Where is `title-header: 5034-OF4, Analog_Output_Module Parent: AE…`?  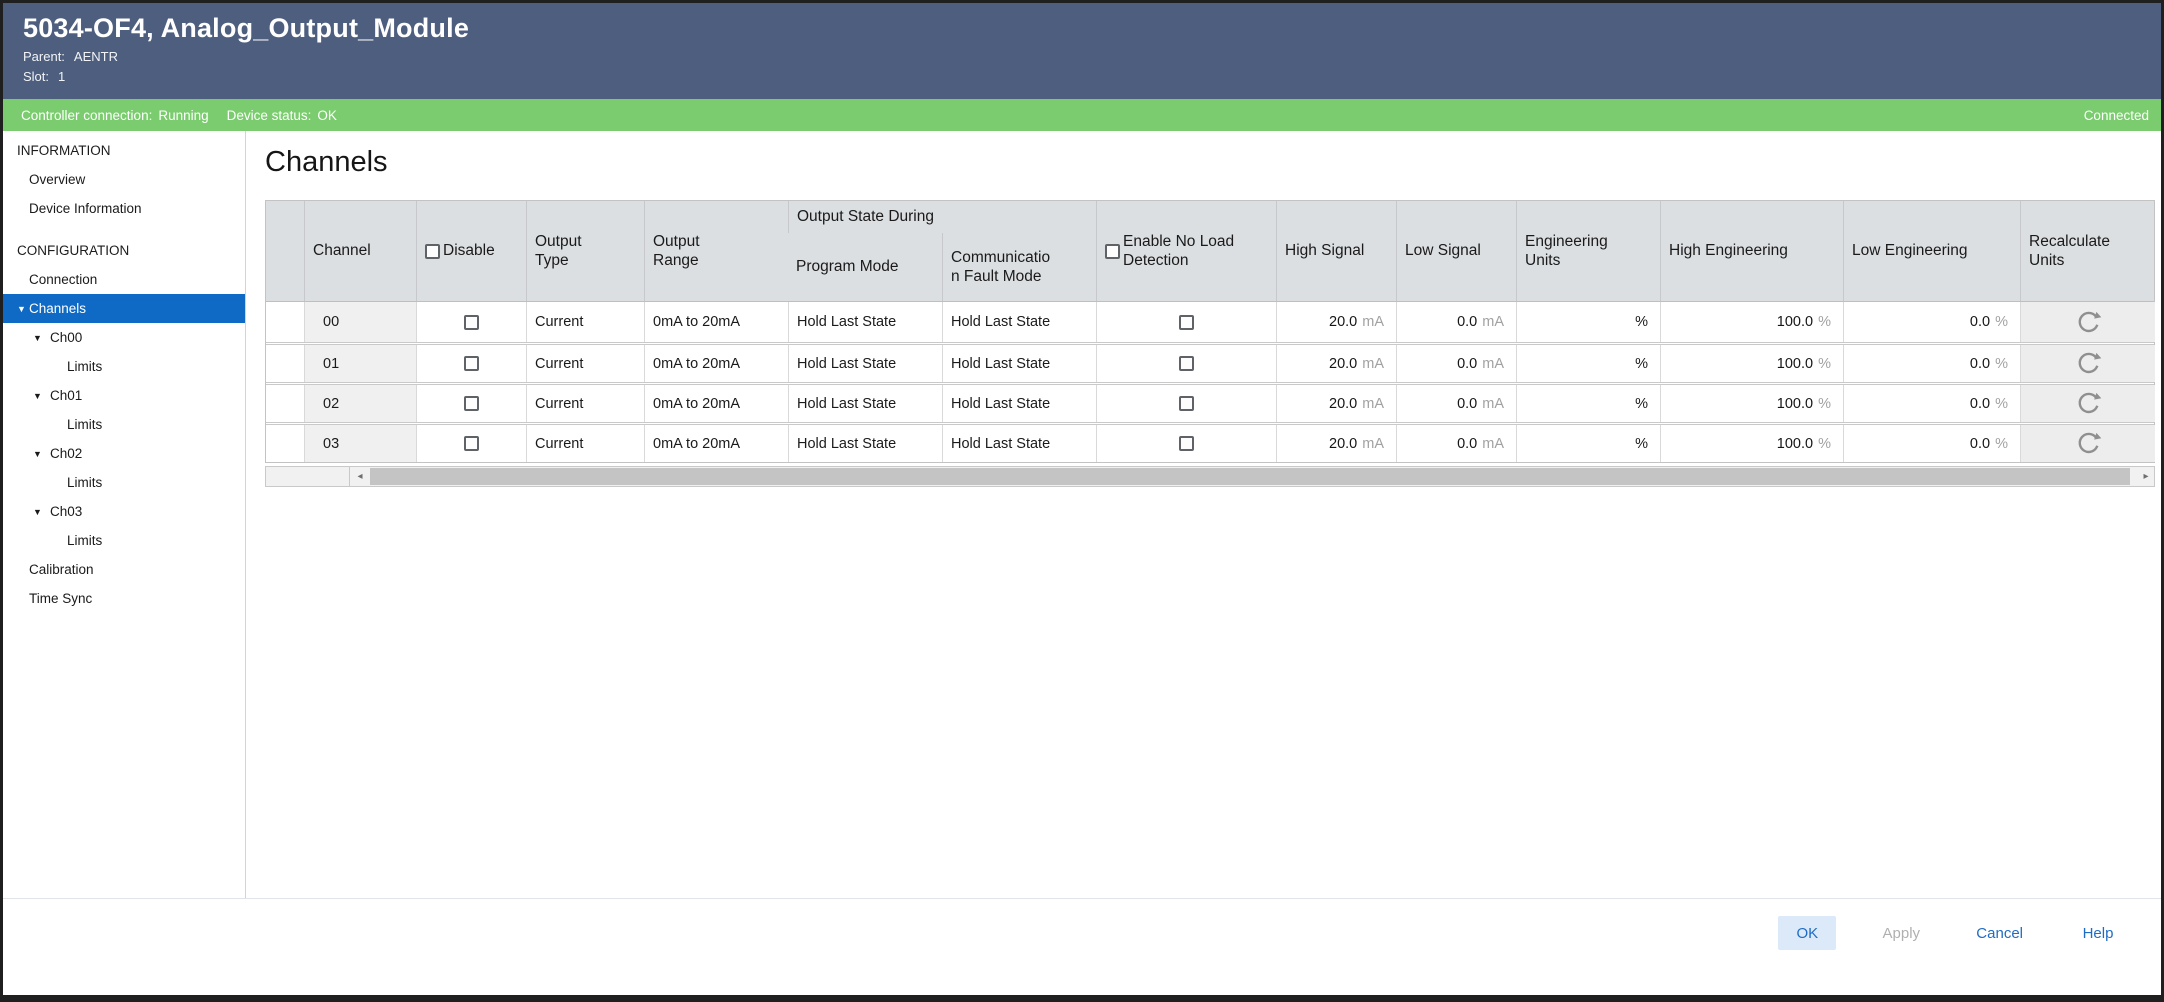
title-header: 5034-OF4, Analog_Output_Module Parent: AE… is located at coordinates (1082, 51).